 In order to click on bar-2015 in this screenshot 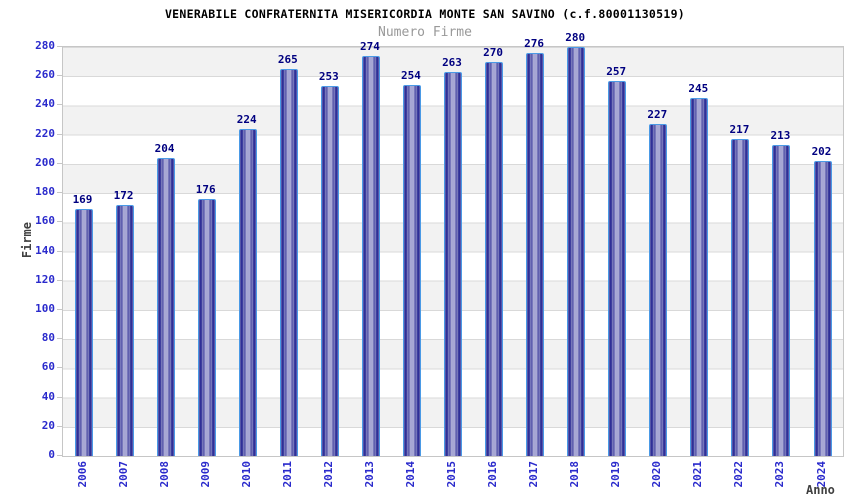, I will do `click(453, 263)`.